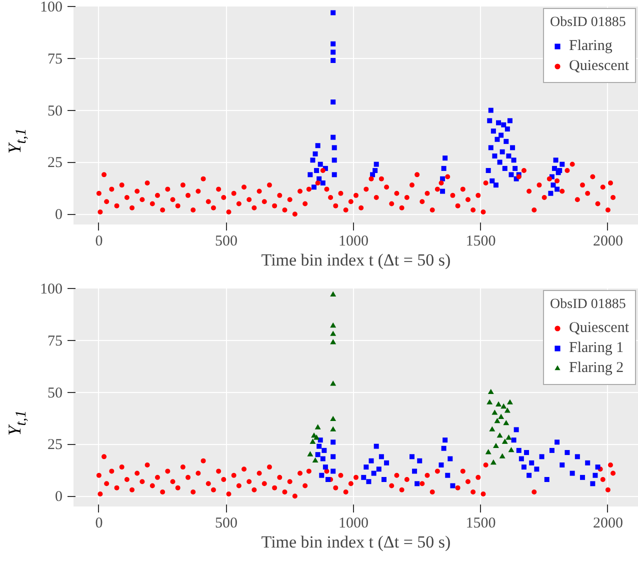 The image size is (638, 566). Describe the element at coordinates (588, 23) in the screenshot. I see `legend-title: ObsID 01885` at that location.